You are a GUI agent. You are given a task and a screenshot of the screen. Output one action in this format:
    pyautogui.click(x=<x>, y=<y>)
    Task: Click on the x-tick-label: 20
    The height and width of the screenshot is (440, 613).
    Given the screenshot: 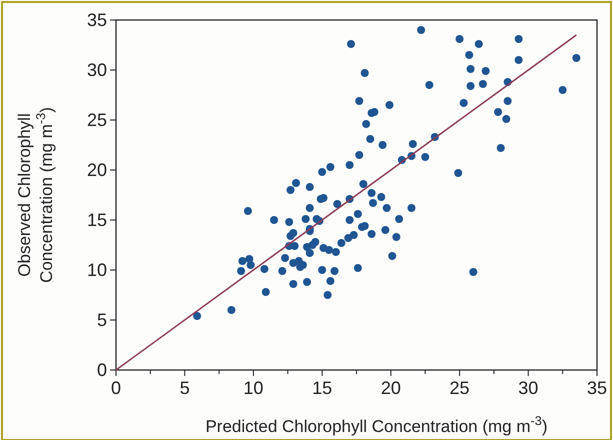 What is the action you would take?
    pyautogui.click(x=390, y=388)
    